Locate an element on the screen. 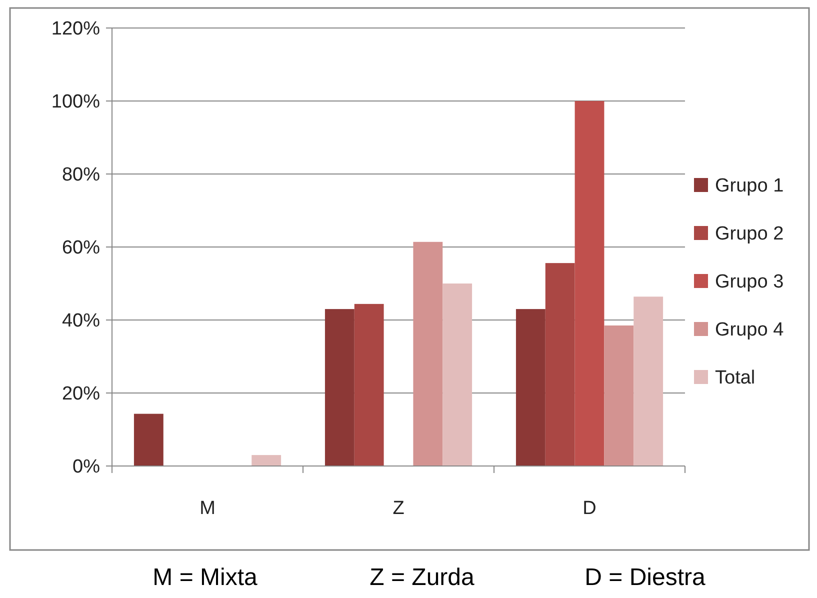 Image resolution: width=817 pixels, height=598 pixels. legend-label: Grupo 2 is located at coordinates (749, 234).